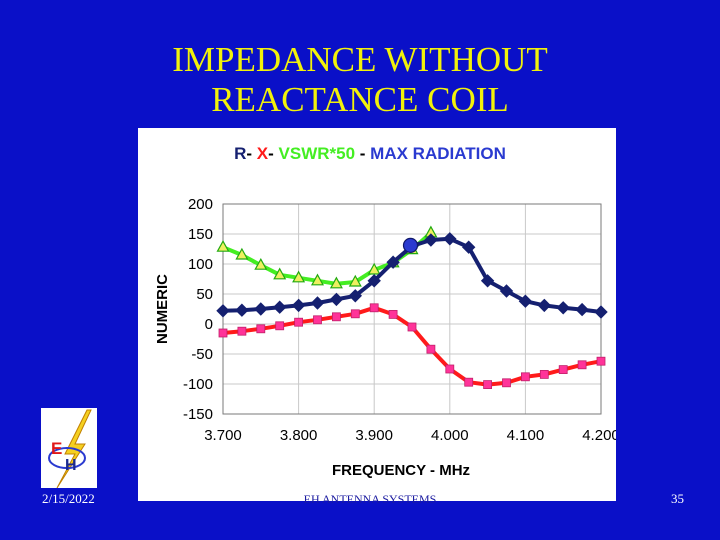  I want to click on eh-logo: E H, so click(69, 448).